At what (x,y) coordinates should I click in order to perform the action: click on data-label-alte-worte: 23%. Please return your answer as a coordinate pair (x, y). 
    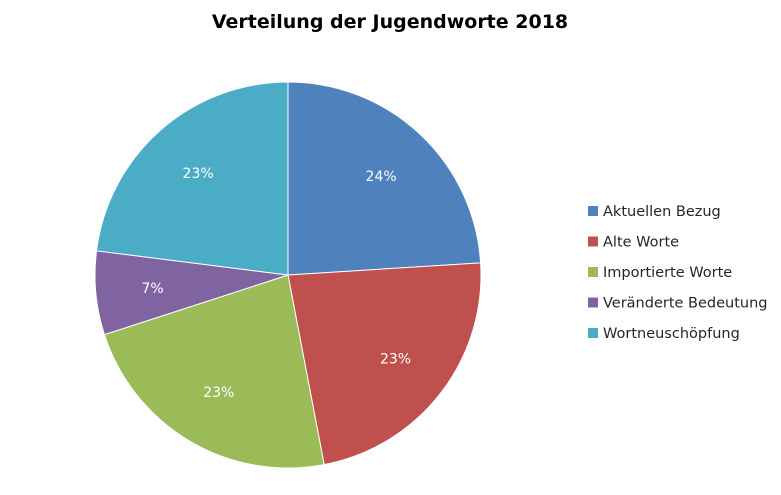
    Looking at the image, I should click on (395, 359).